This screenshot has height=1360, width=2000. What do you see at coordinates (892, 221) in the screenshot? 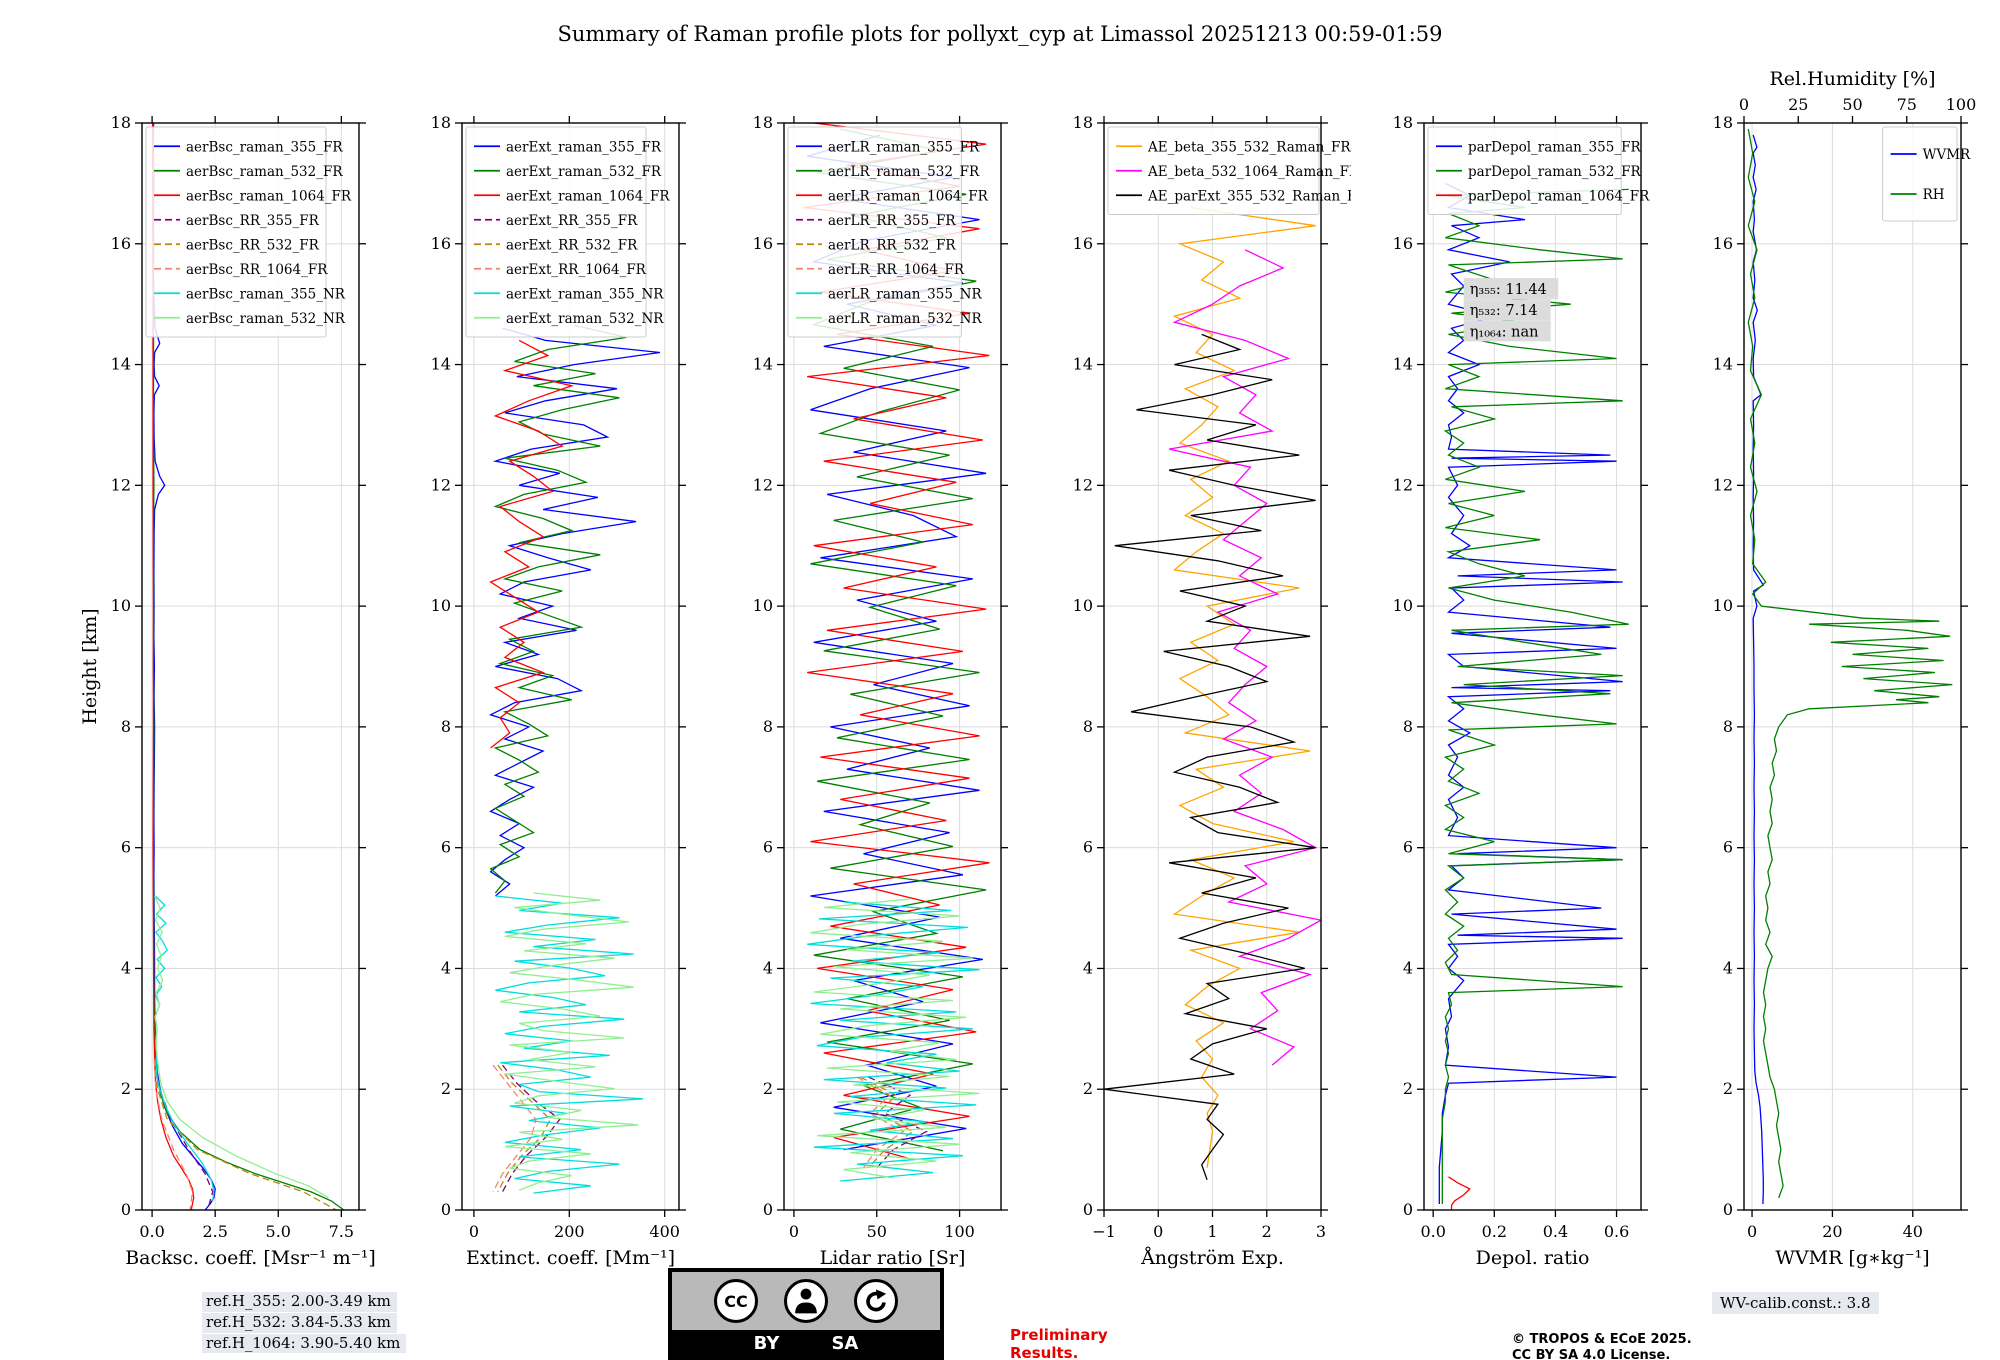
I see `svg-text: aerLR_RR_355_FR` at bounding box center [892, 221].